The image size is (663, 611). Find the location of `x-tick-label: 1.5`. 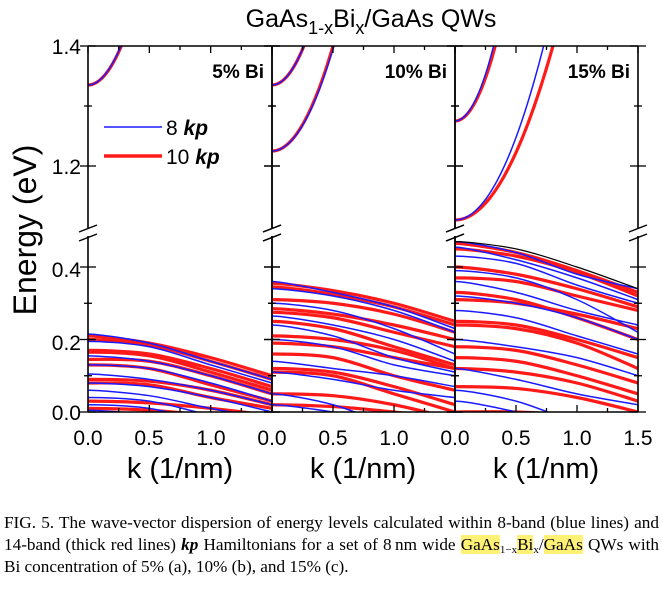

x-tick-label: 1.5 is located at coordinates (637, 438).